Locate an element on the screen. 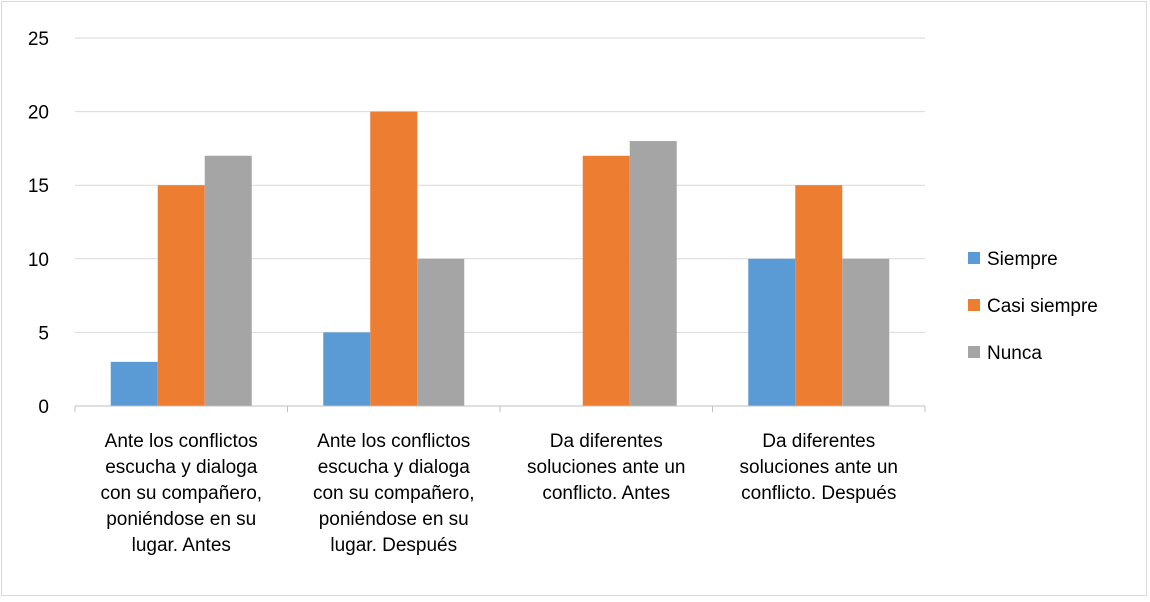 Image resolution: width=1150 pixels, height=602 pixels. y-tick-label: 20 is located at coordinates (38, 113).